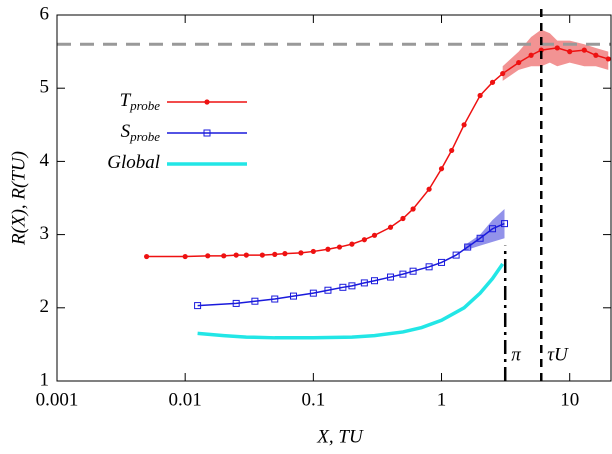 The image size is (612, 454). I want to click on x-axis-label: X, TU, so click(340, 436).